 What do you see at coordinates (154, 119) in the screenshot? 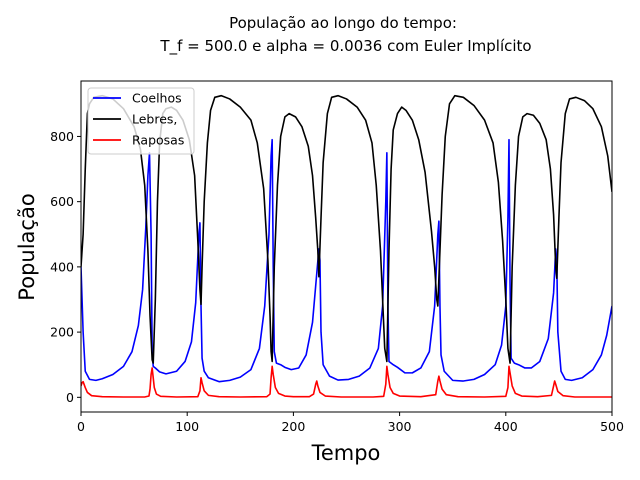
I see `legend-label-1: Lebres,` at bounding box center [154, 119].